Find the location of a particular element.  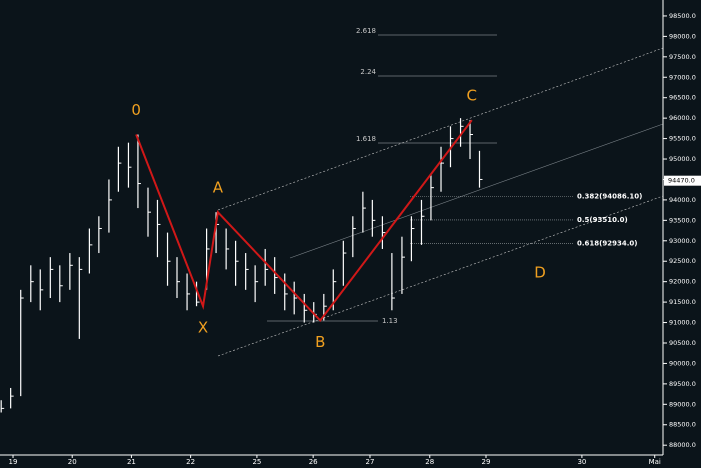

y-tick-label: 88000.0 is located at coordinates (682, 445).